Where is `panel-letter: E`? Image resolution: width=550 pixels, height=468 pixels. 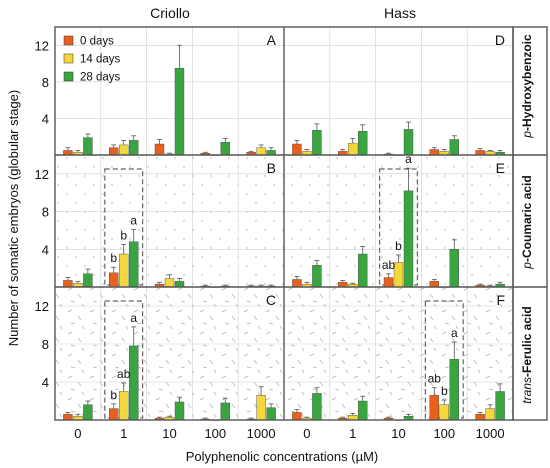
panel-letter: E is located at coordinates (500, 168).